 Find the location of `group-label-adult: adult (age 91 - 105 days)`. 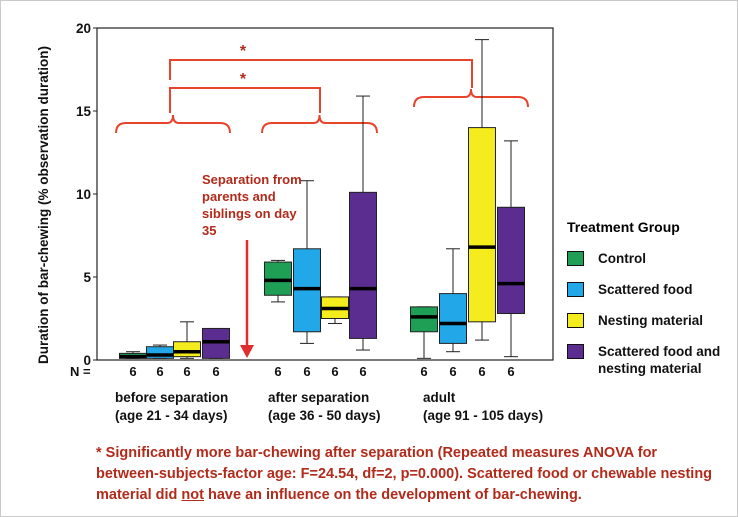

group-label-adult: adult (age 91 - 105 days) is located at coordinates (483, 407).